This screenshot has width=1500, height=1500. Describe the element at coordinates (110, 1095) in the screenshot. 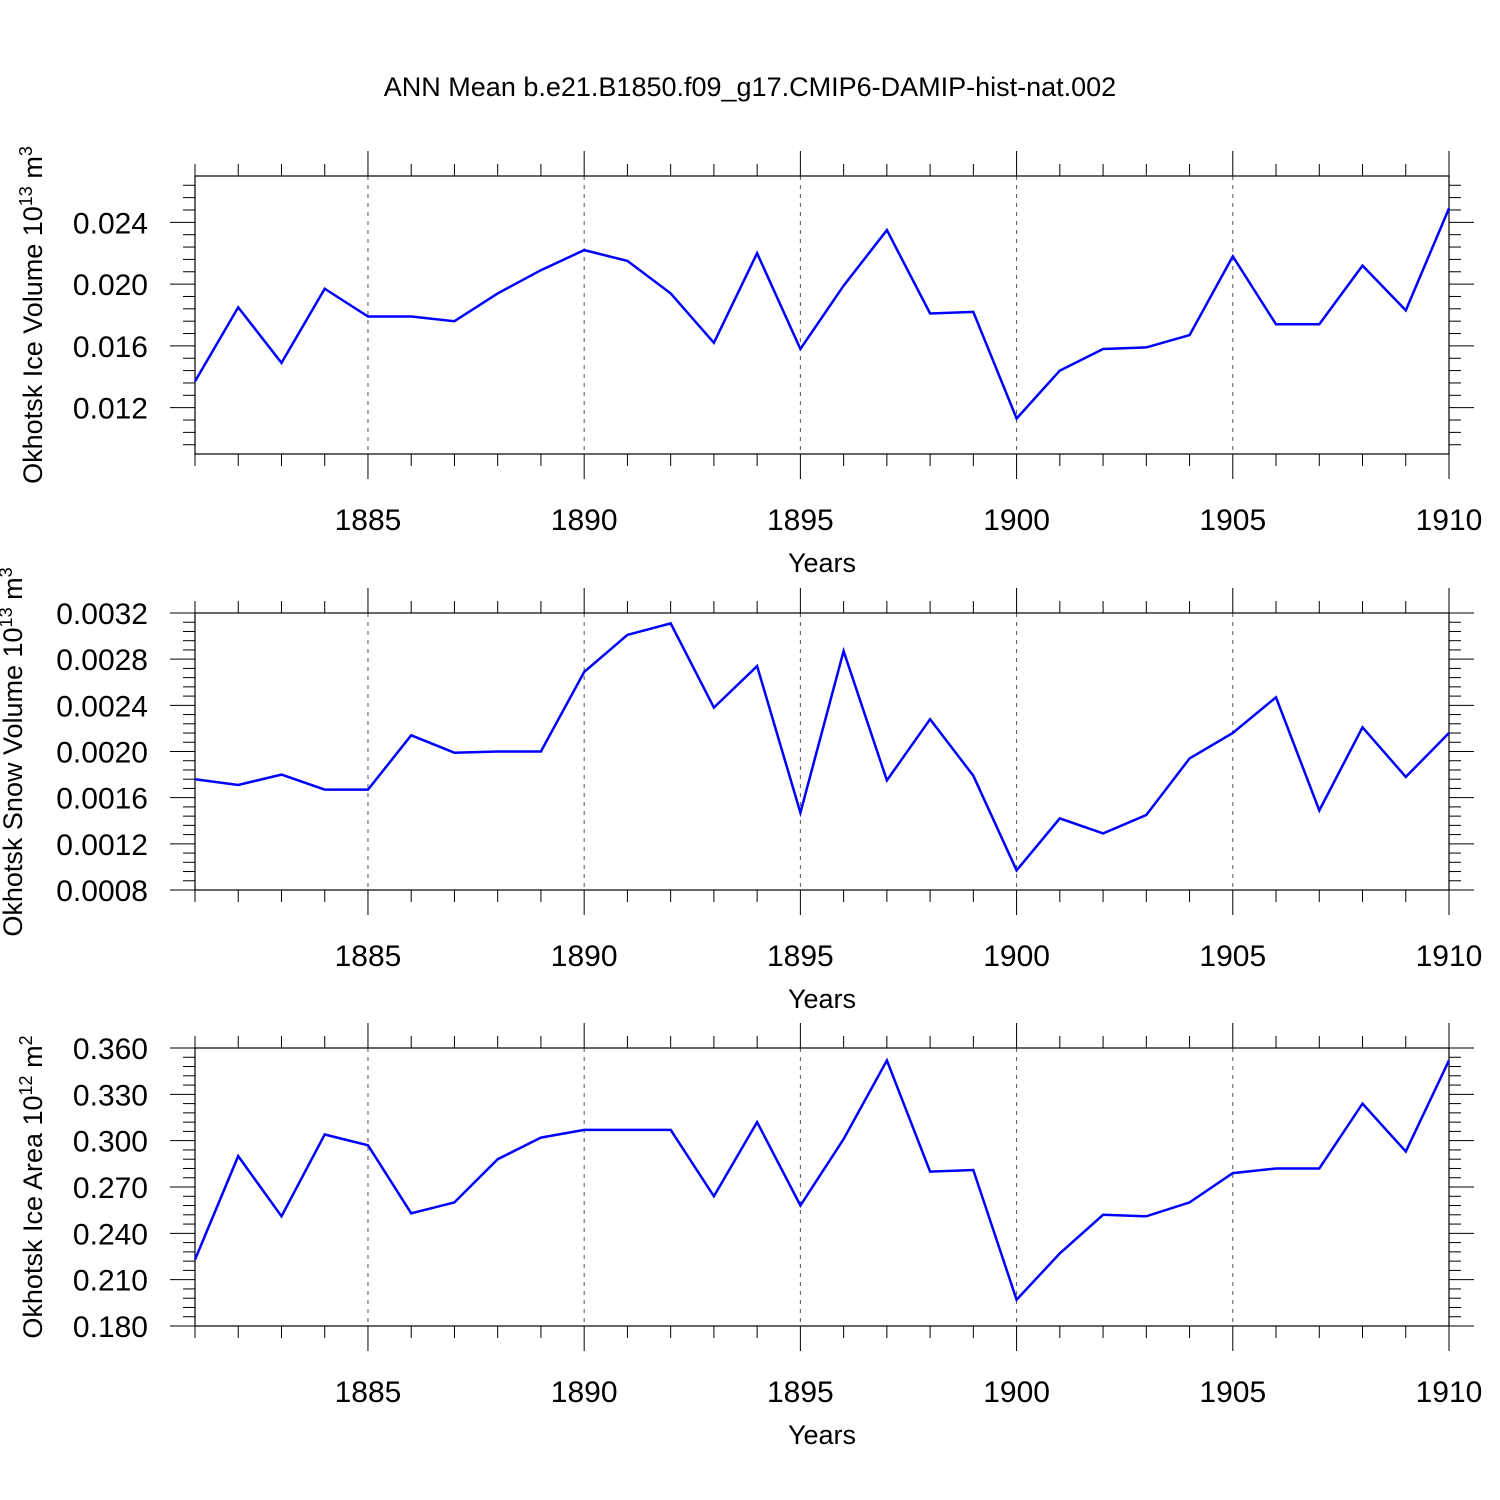

I see `y-tick-label: 0.330` at that location.